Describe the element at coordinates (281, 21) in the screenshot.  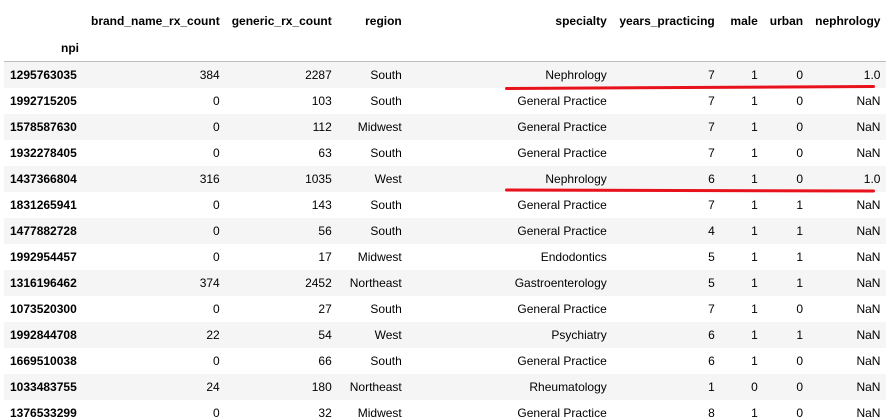
I see `column-header-generic-rx-count: generic_rx_count` at that location.